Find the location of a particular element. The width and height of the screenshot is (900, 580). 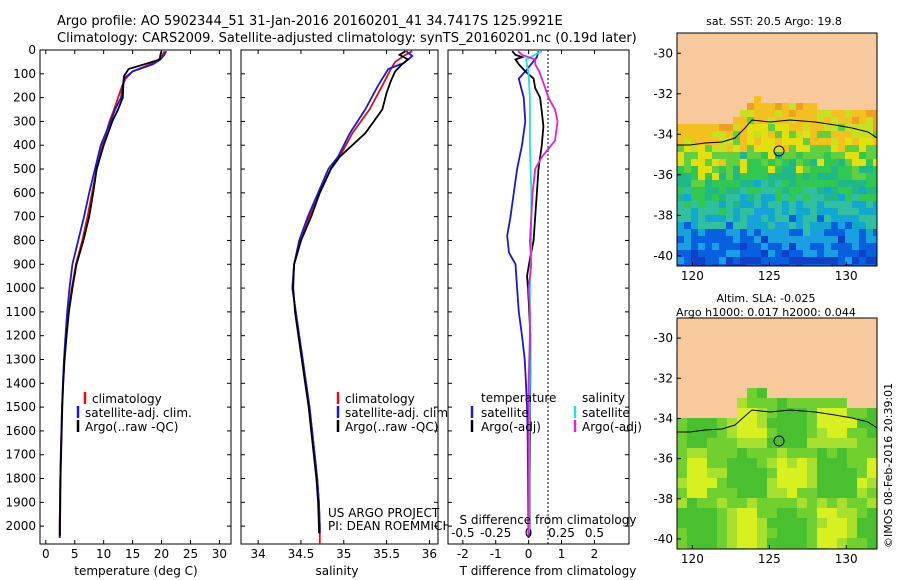

x-tick-label: 20 is located at coordinates (161, 554).